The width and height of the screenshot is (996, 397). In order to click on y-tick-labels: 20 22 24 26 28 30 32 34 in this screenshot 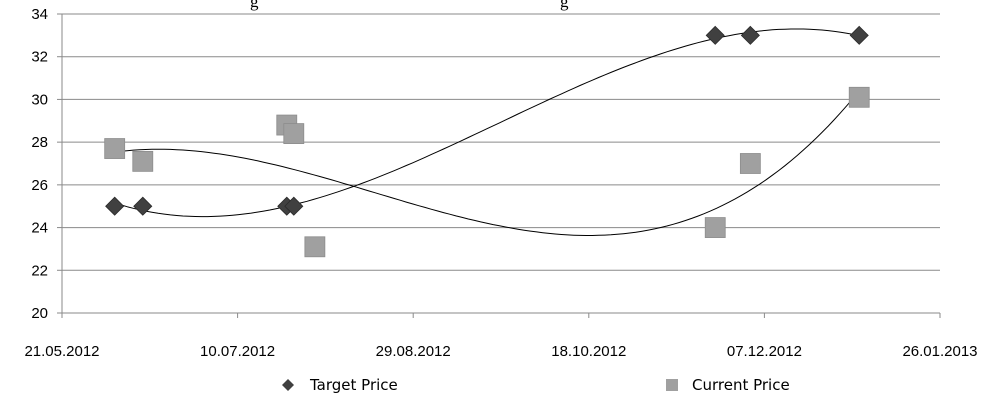, I will do `click(39, 164)`.